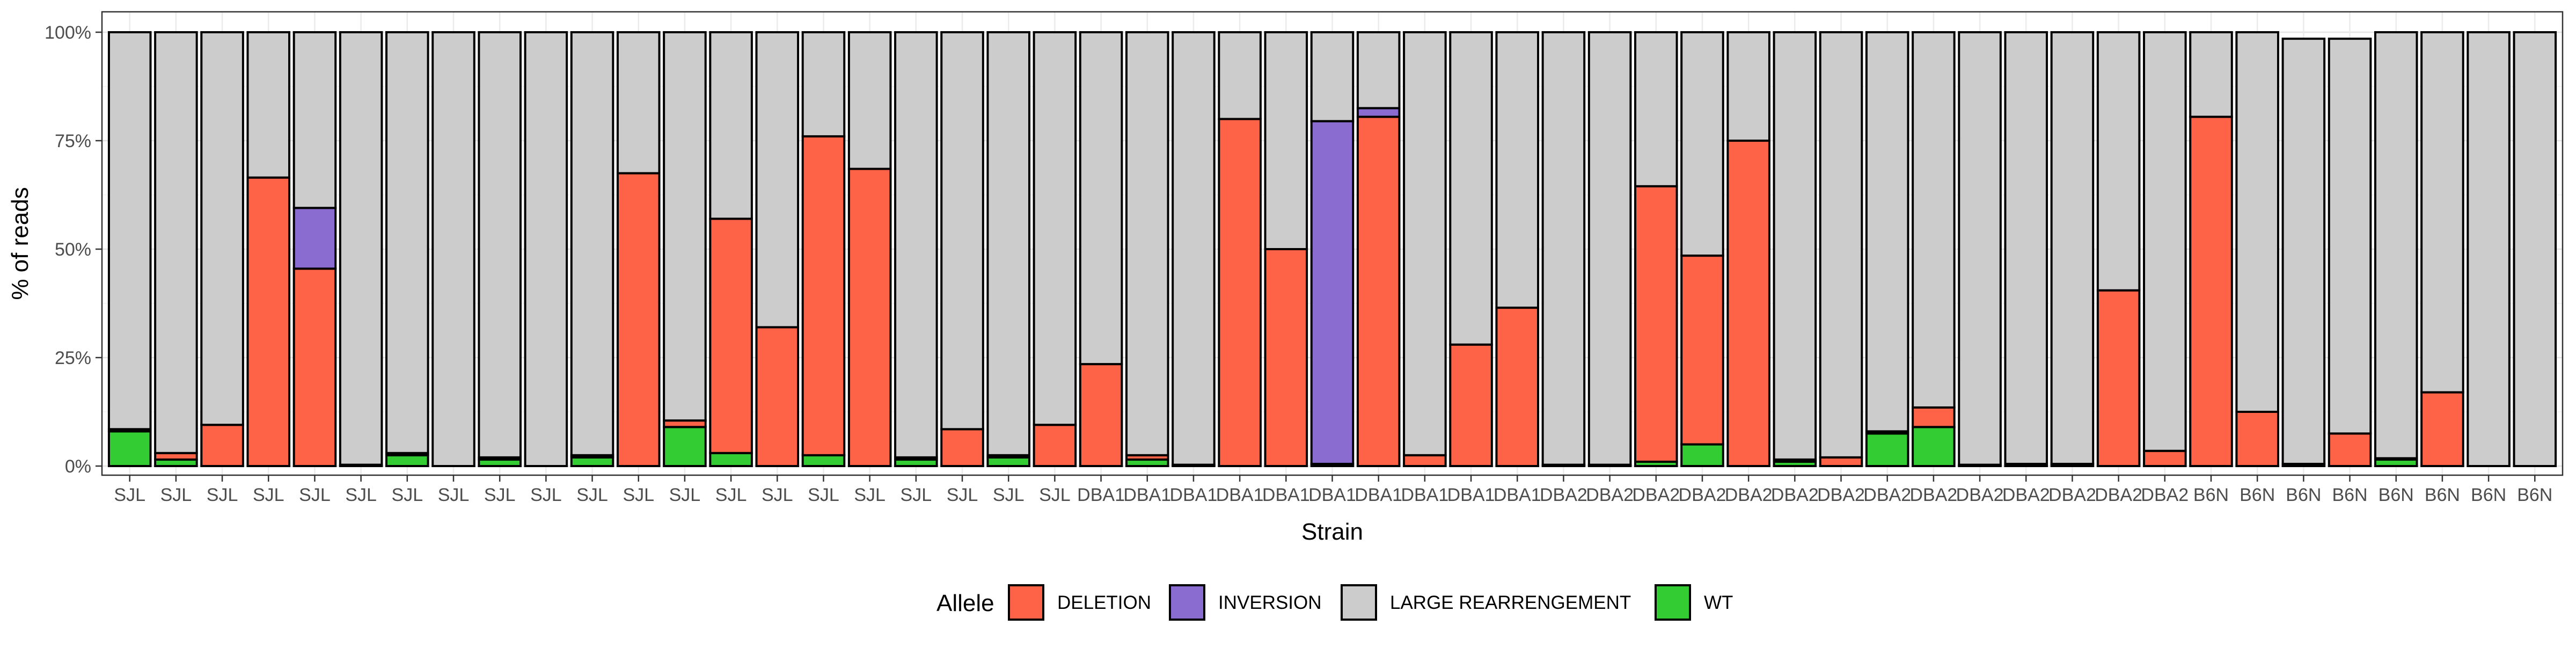 The image size is (2576, 647). Describe the element at coordinates (965, 603) in the screenshot. I see `legend-title: Allele` at that location.